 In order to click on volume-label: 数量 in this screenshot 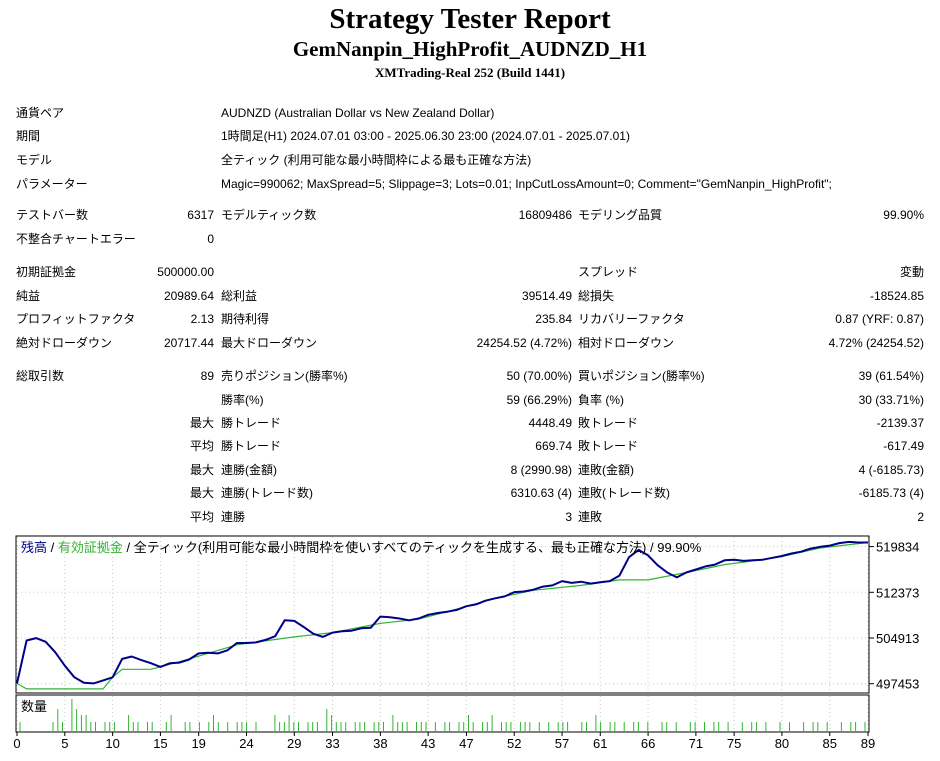, I will do `click(34, 706)`.